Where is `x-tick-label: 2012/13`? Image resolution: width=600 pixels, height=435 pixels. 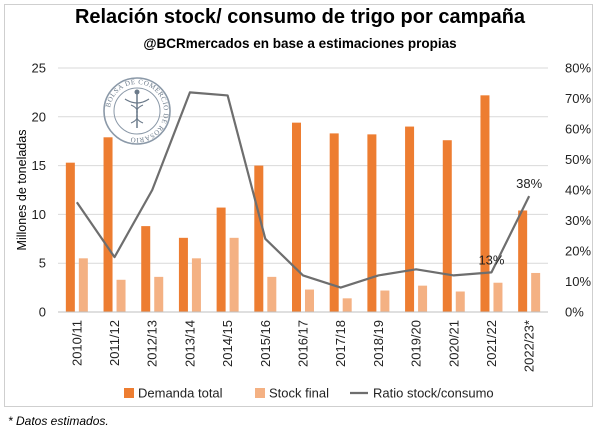
x-tick-label: 2012/13 is located at coordinates (152, 343).